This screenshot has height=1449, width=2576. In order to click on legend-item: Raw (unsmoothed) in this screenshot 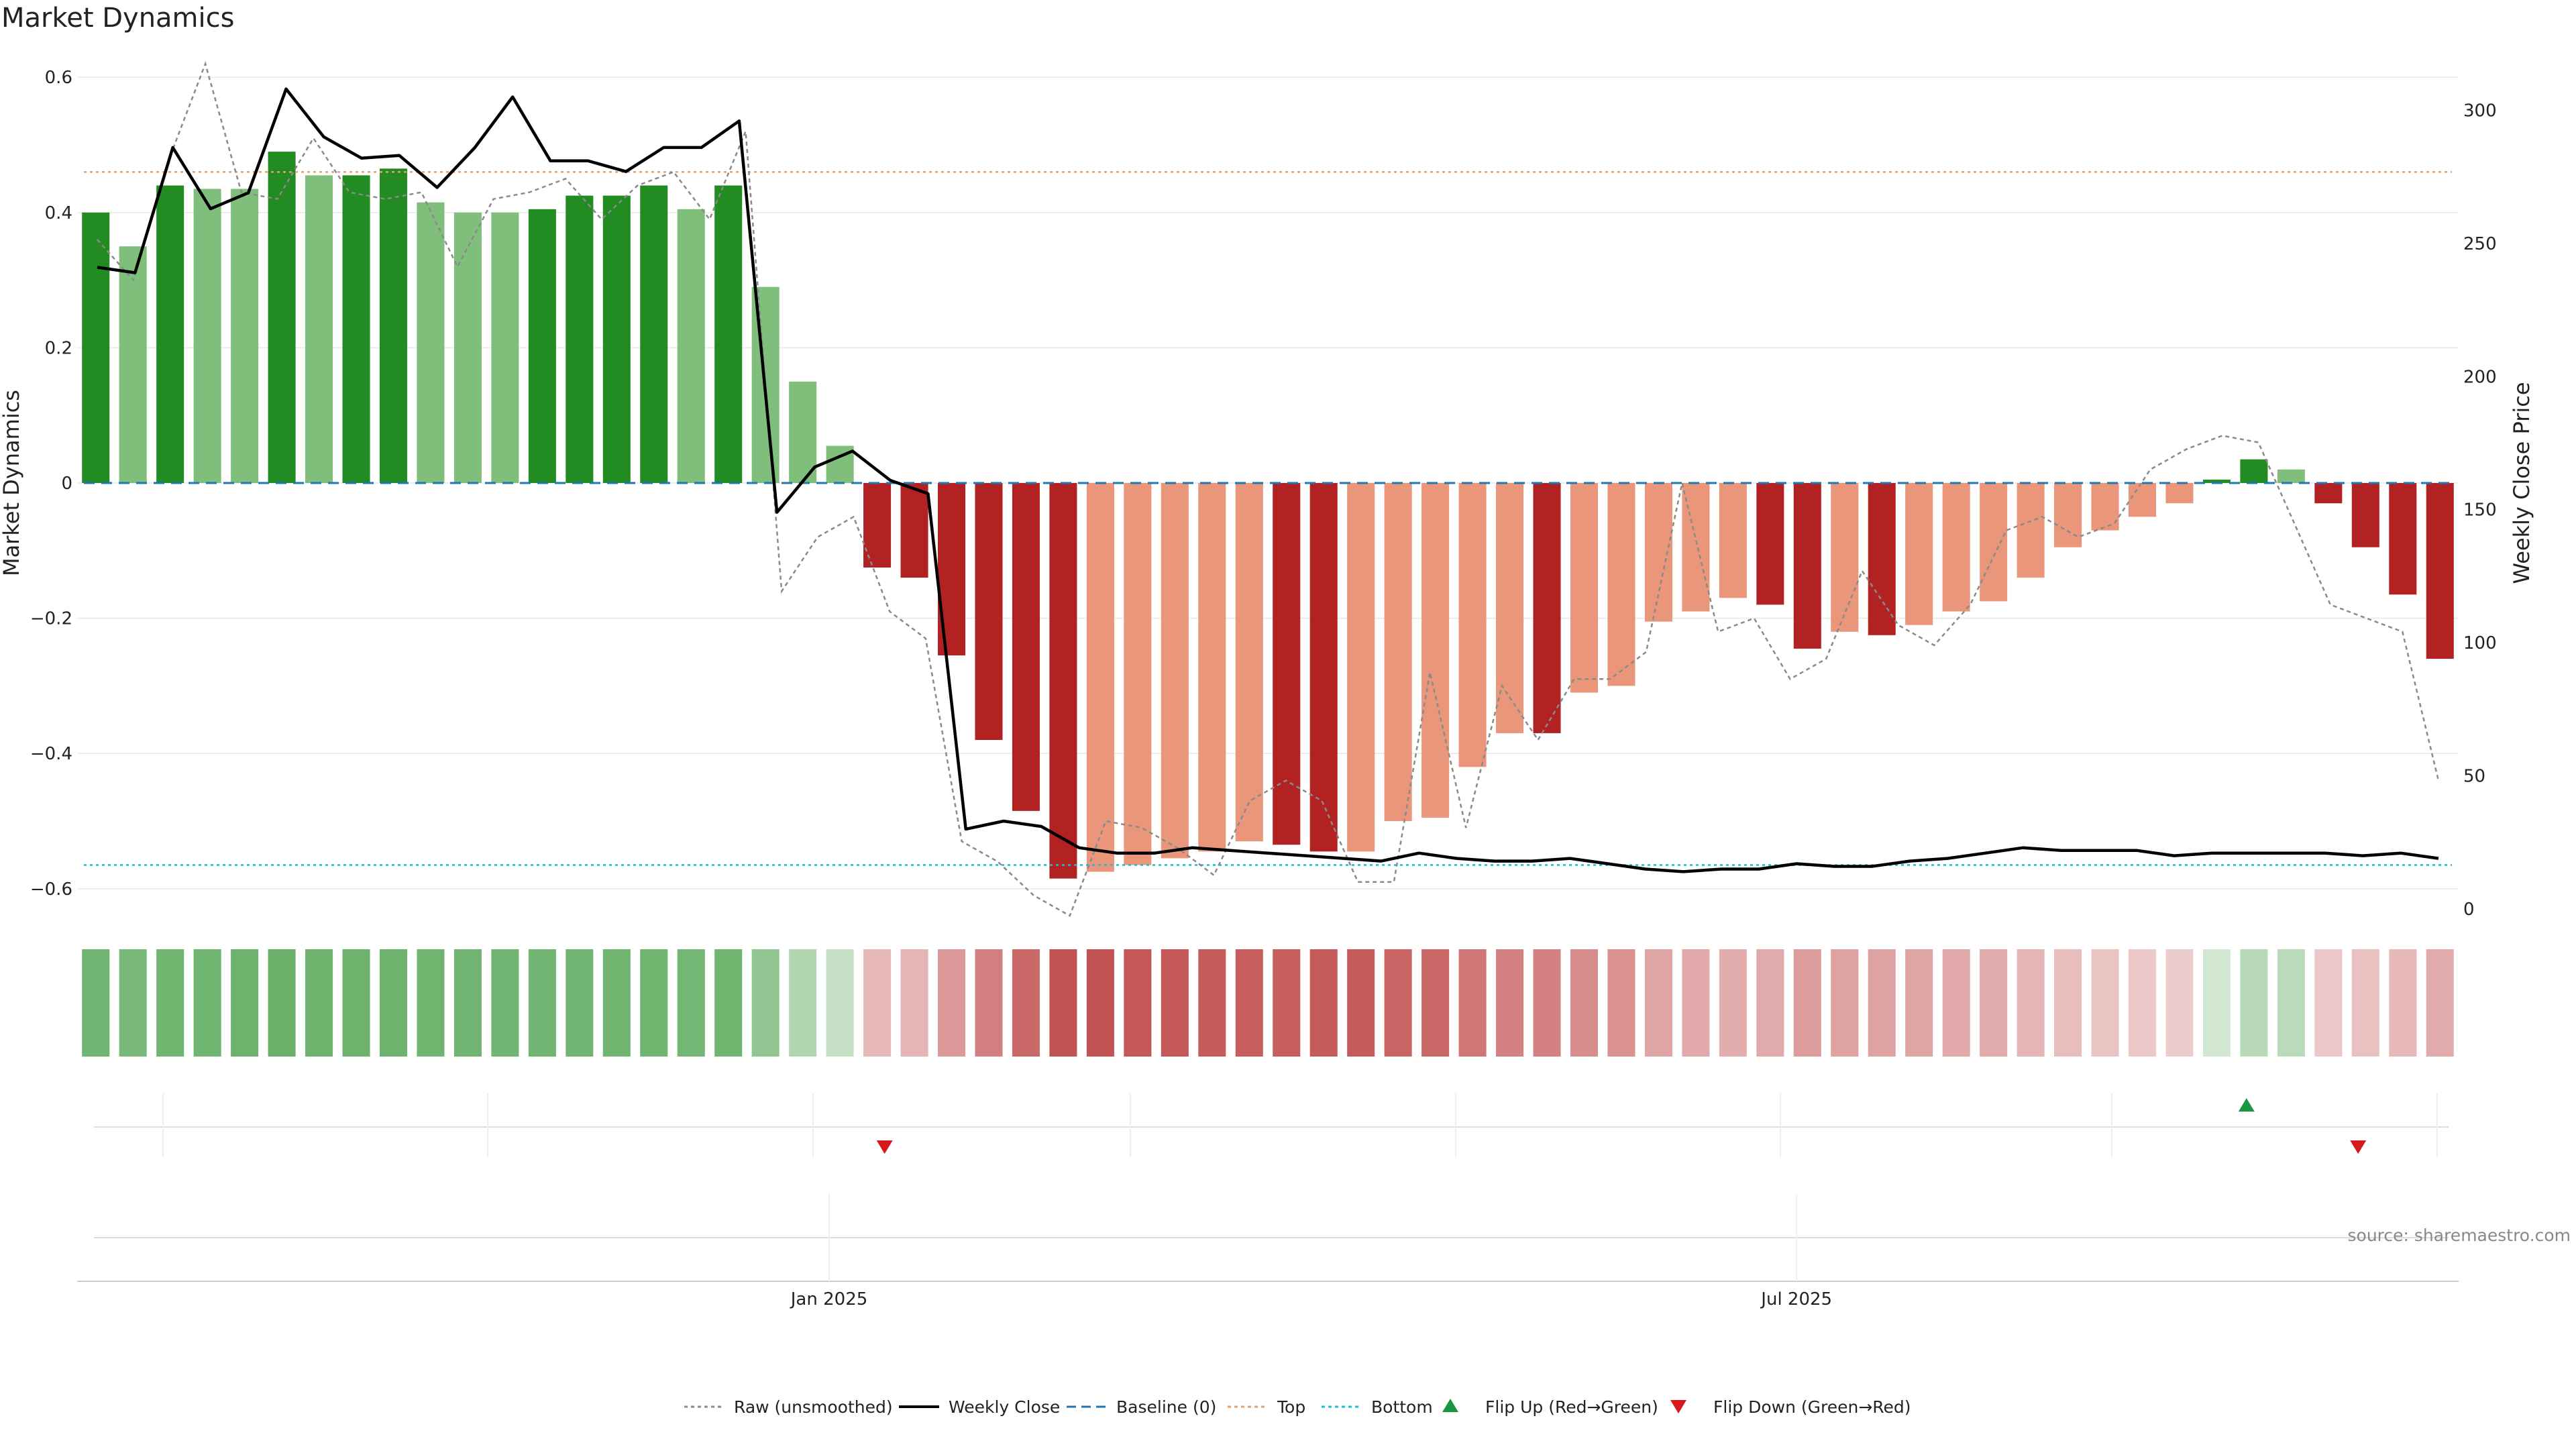, I will do `click(788, 1407)`.